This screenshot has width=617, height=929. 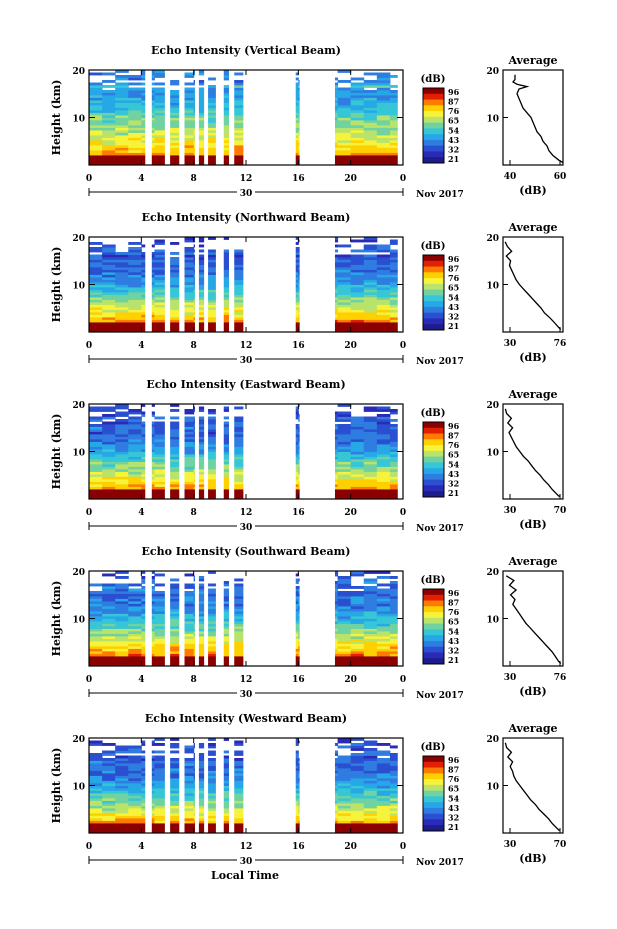 I want to click on day-label: 30, so click(x=246, y=695).